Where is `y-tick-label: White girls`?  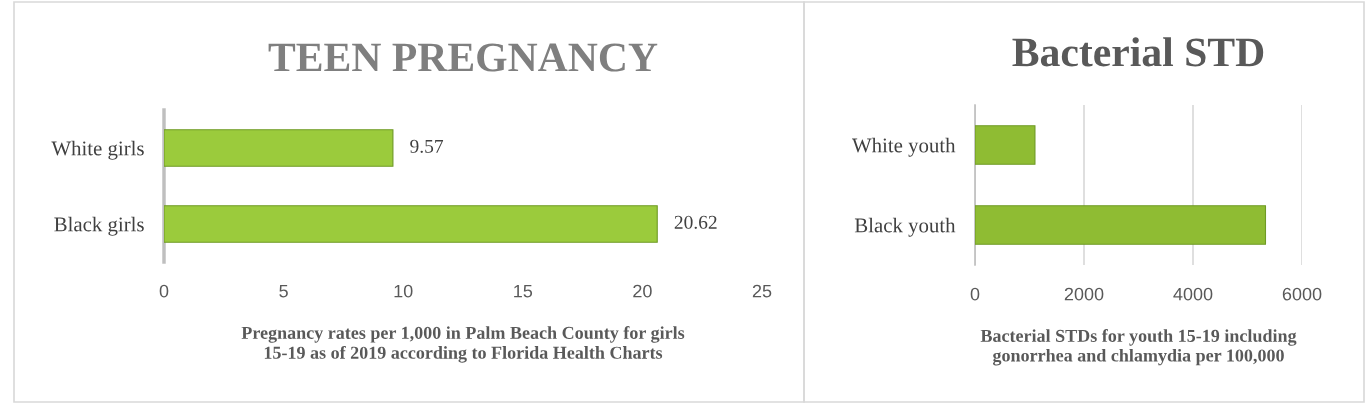
y-tick-label: White girls is located at coordinates (97, 150).